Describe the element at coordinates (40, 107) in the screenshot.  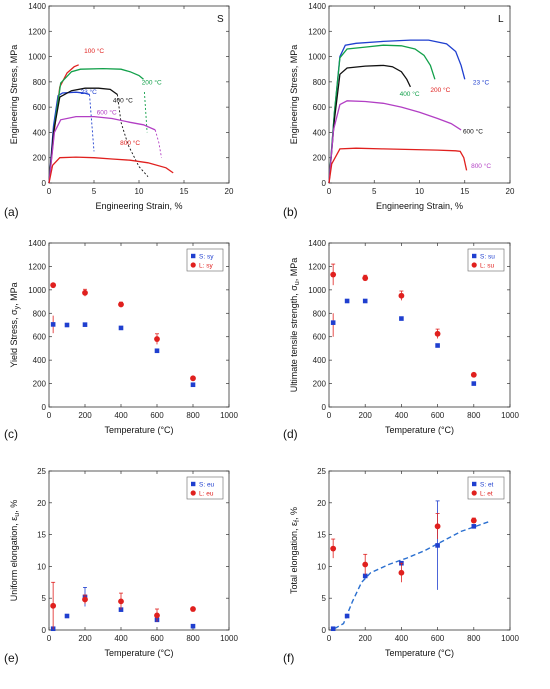
I see `y-tick-label-a-3: 600` at that location.